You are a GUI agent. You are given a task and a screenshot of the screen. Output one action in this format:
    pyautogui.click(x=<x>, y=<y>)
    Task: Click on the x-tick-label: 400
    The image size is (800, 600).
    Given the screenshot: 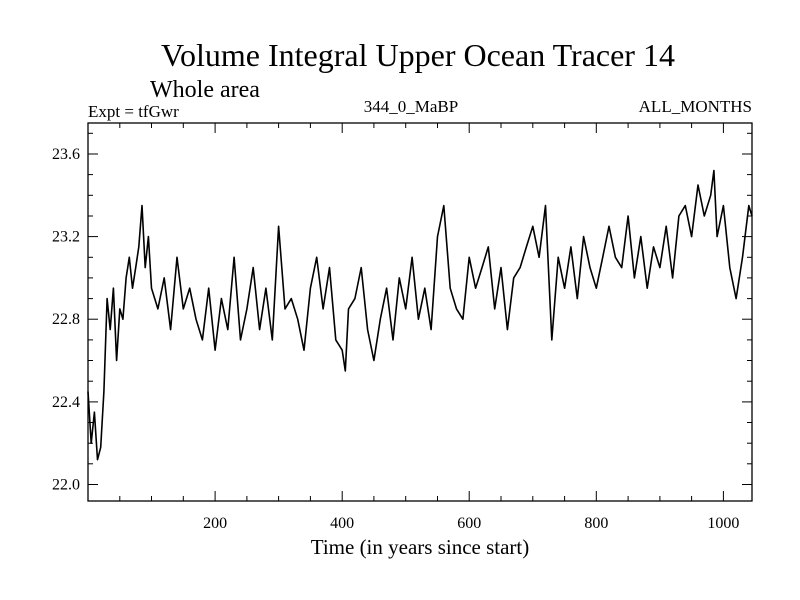 What is the action you would take?
    pyautogui.click(x=342, y=523)
    